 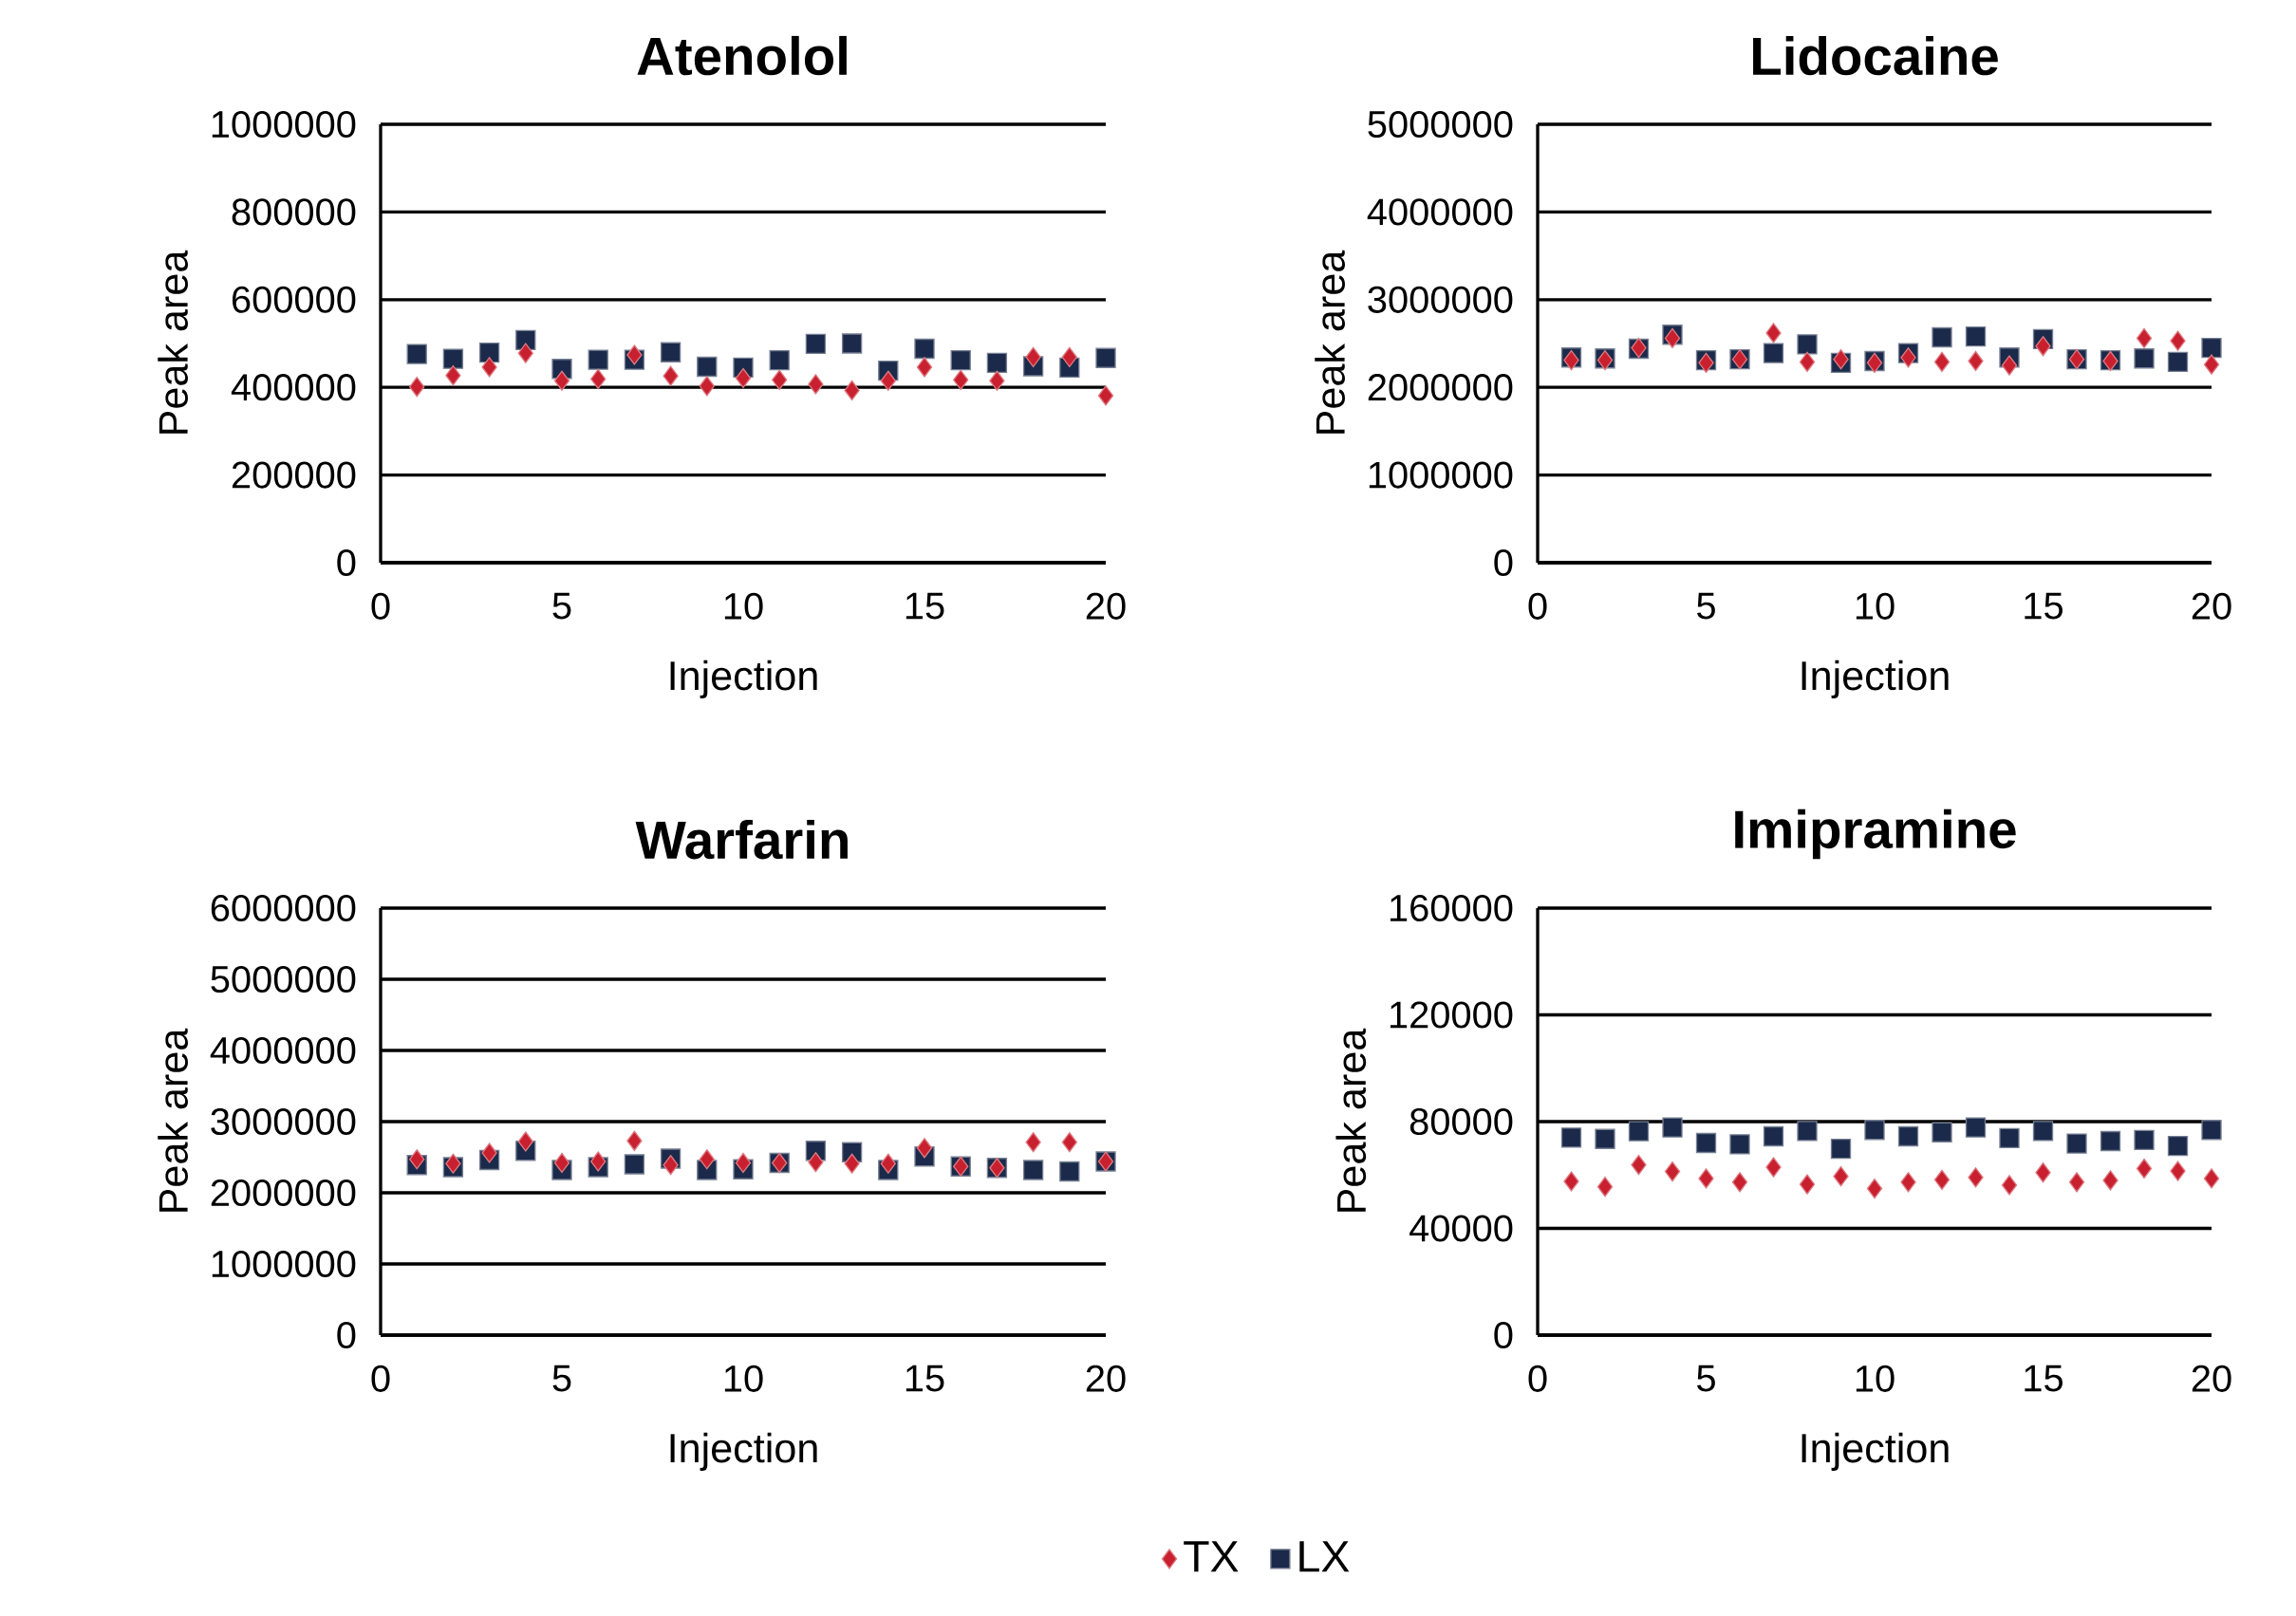 What do you see at coordinates (294, 212) in the screenshot?
I see `y-tick-label: 800000` at bounding box center [294, 212].